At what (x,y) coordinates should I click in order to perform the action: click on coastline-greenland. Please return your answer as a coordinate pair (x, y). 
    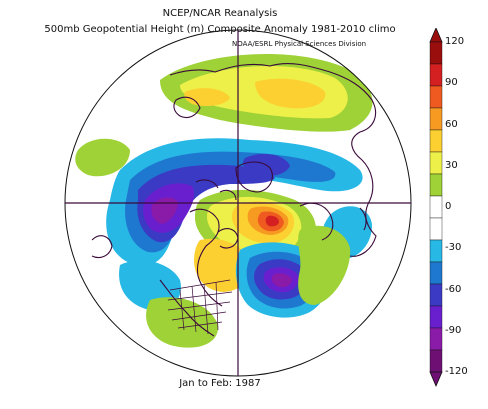
    Looking at the image, I should click on (254, 177).